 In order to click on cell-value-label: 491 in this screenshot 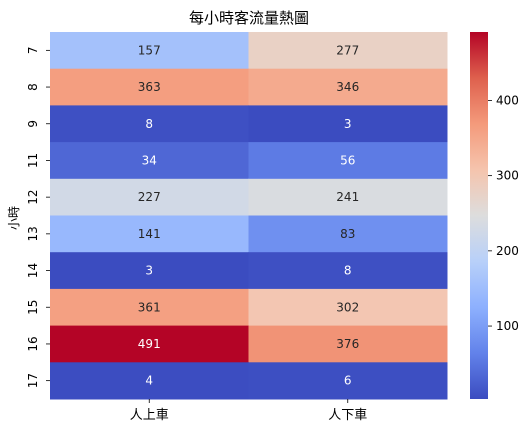, I will do `click(149, 344)`.